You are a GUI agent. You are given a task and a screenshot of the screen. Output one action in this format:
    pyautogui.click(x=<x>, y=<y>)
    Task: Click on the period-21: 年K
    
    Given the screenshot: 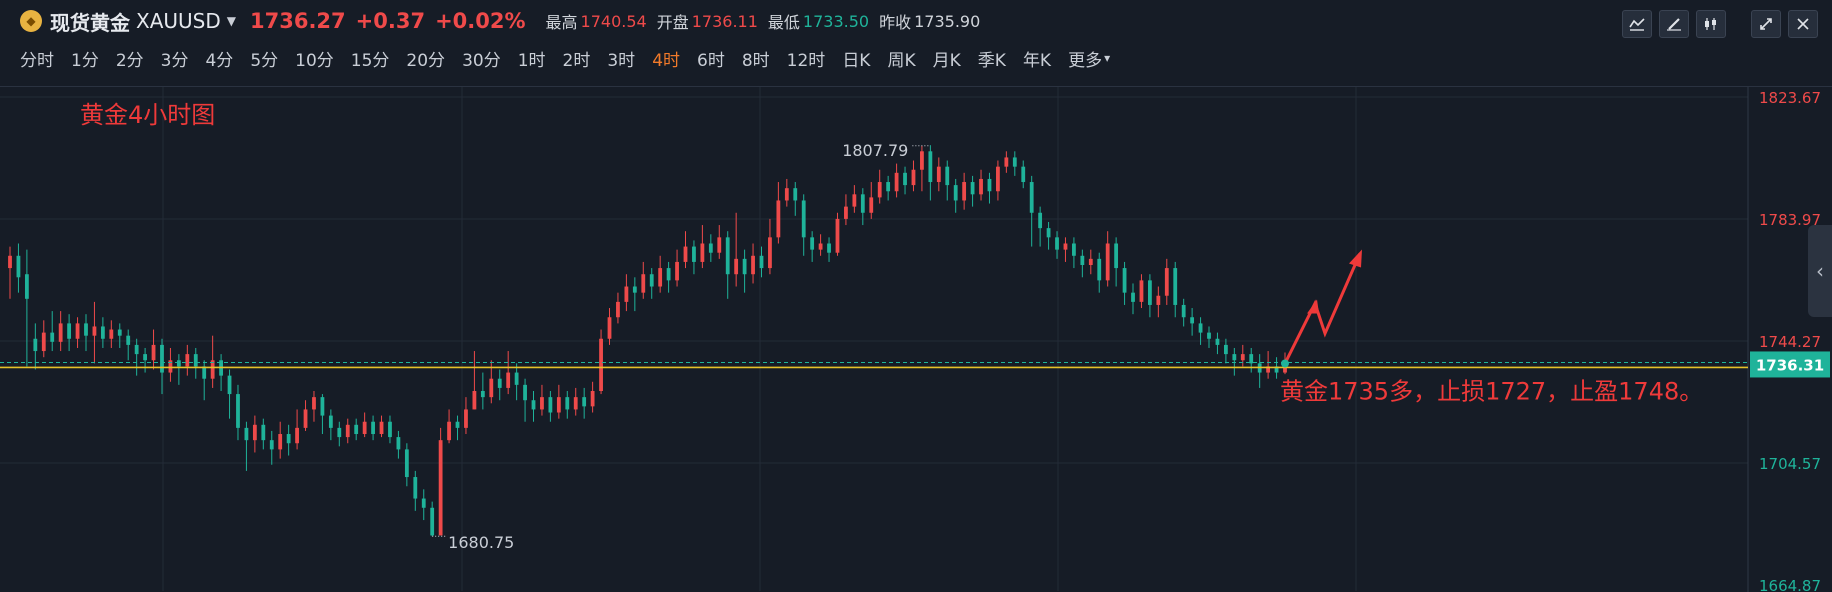 What is the action you would take?
    pyautogui.click(x=1037, y=60)
    